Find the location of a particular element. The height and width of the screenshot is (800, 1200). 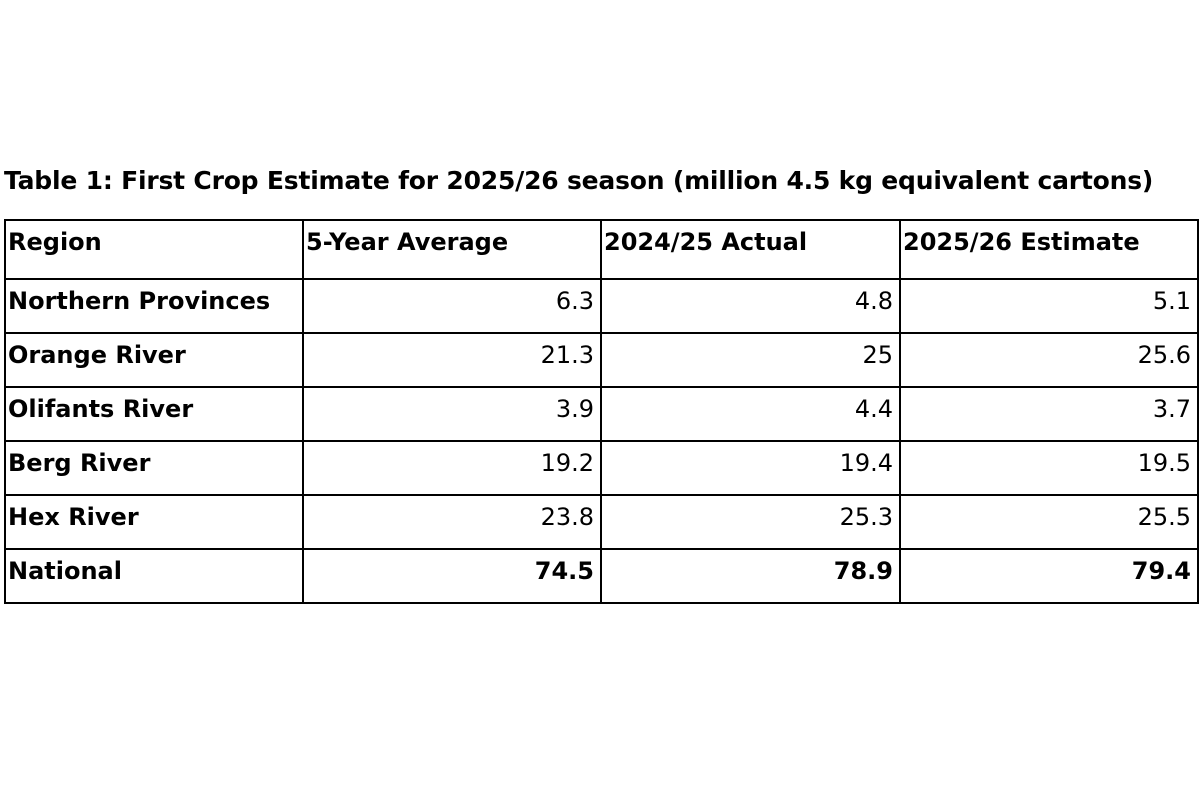

average-total-cell: 74.5 is located at coordinates (452, 576).